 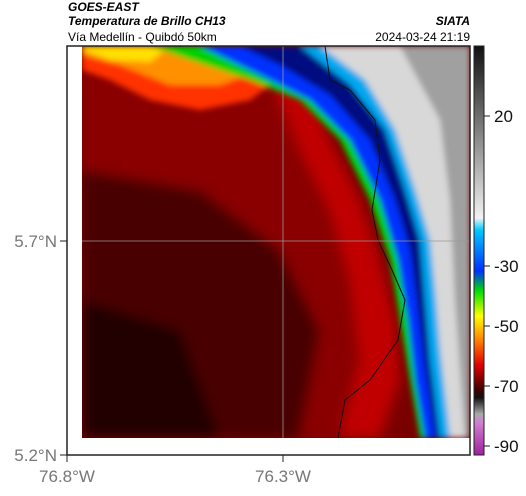 What do you see at coordinates (506, 386) in the screenshot?
I see `colorbar-tick-label: -70` at bounding box center [506, 386].